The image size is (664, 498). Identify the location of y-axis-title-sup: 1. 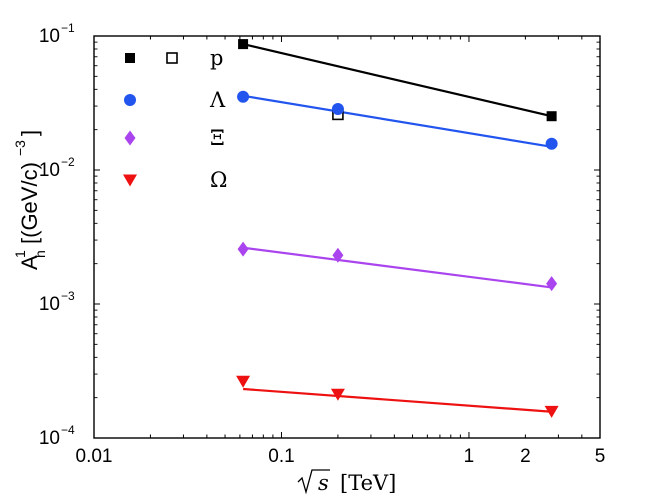
(20, 254).